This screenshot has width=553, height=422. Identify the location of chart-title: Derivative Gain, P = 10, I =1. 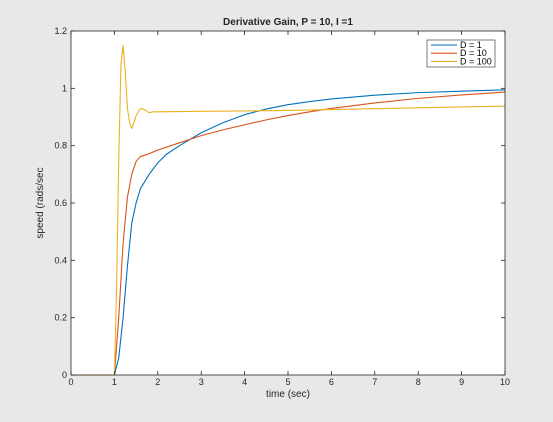
(288, 22).